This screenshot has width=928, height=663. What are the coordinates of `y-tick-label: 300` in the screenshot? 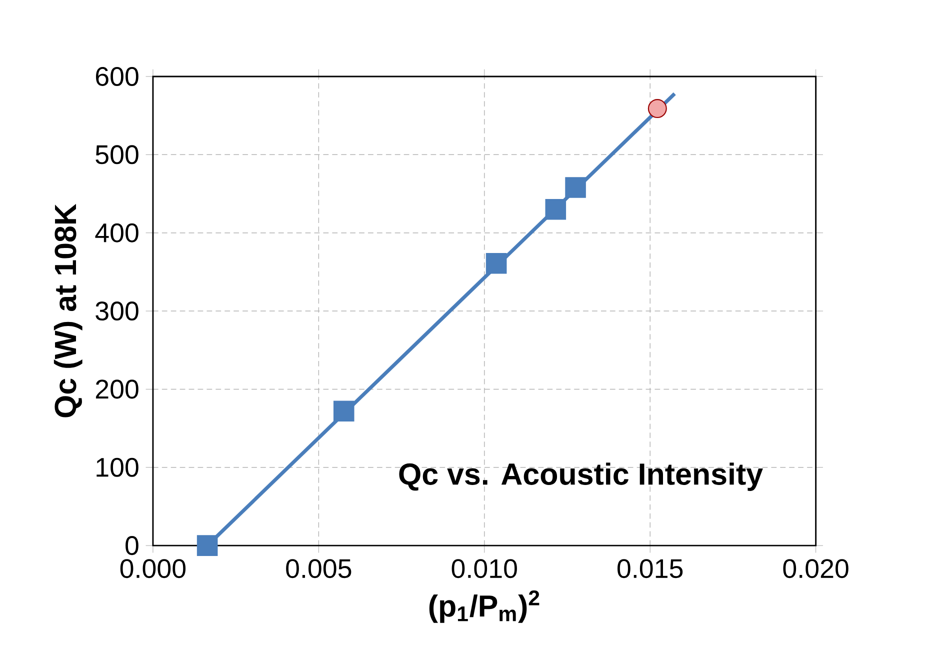 It's located at (117, 311).